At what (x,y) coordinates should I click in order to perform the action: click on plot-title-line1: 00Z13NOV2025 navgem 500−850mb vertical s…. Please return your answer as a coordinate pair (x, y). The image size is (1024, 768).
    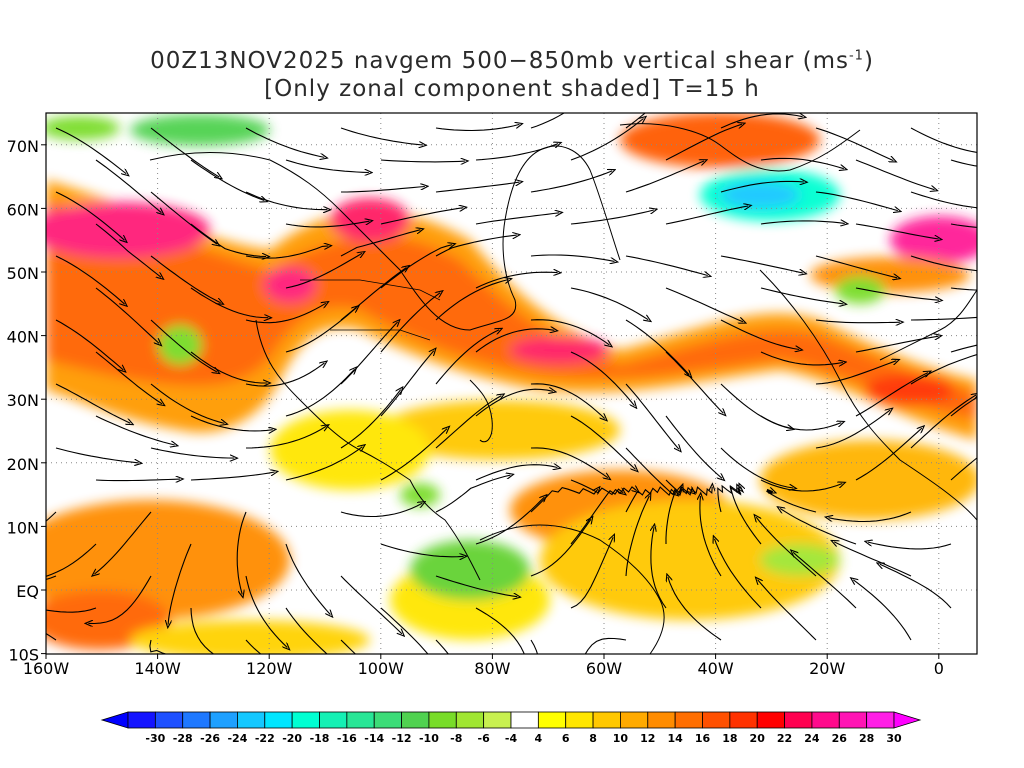
    Looking at the image, I should click on (512, 61).